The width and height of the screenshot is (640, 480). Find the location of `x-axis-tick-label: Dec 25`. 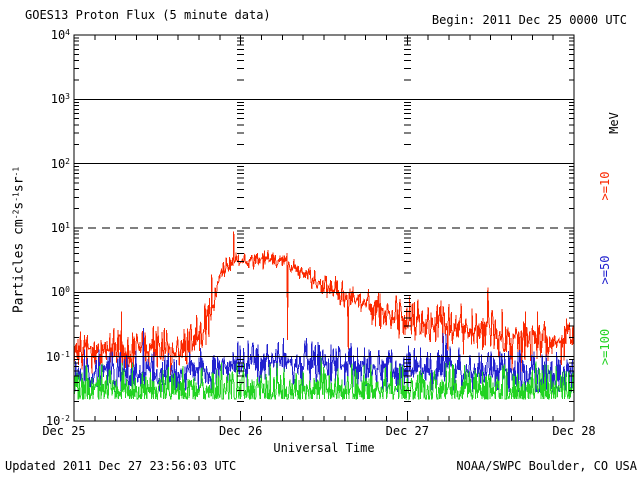

x-axis-tick-label: Dec 25 is located at coordinates (64, 431).